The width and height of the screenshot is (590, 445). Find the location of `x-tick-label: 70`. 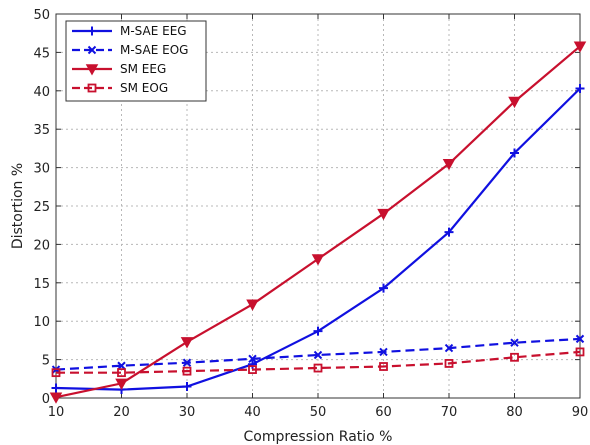

x-tick-label: 70 is located at coordinates (449, 412).